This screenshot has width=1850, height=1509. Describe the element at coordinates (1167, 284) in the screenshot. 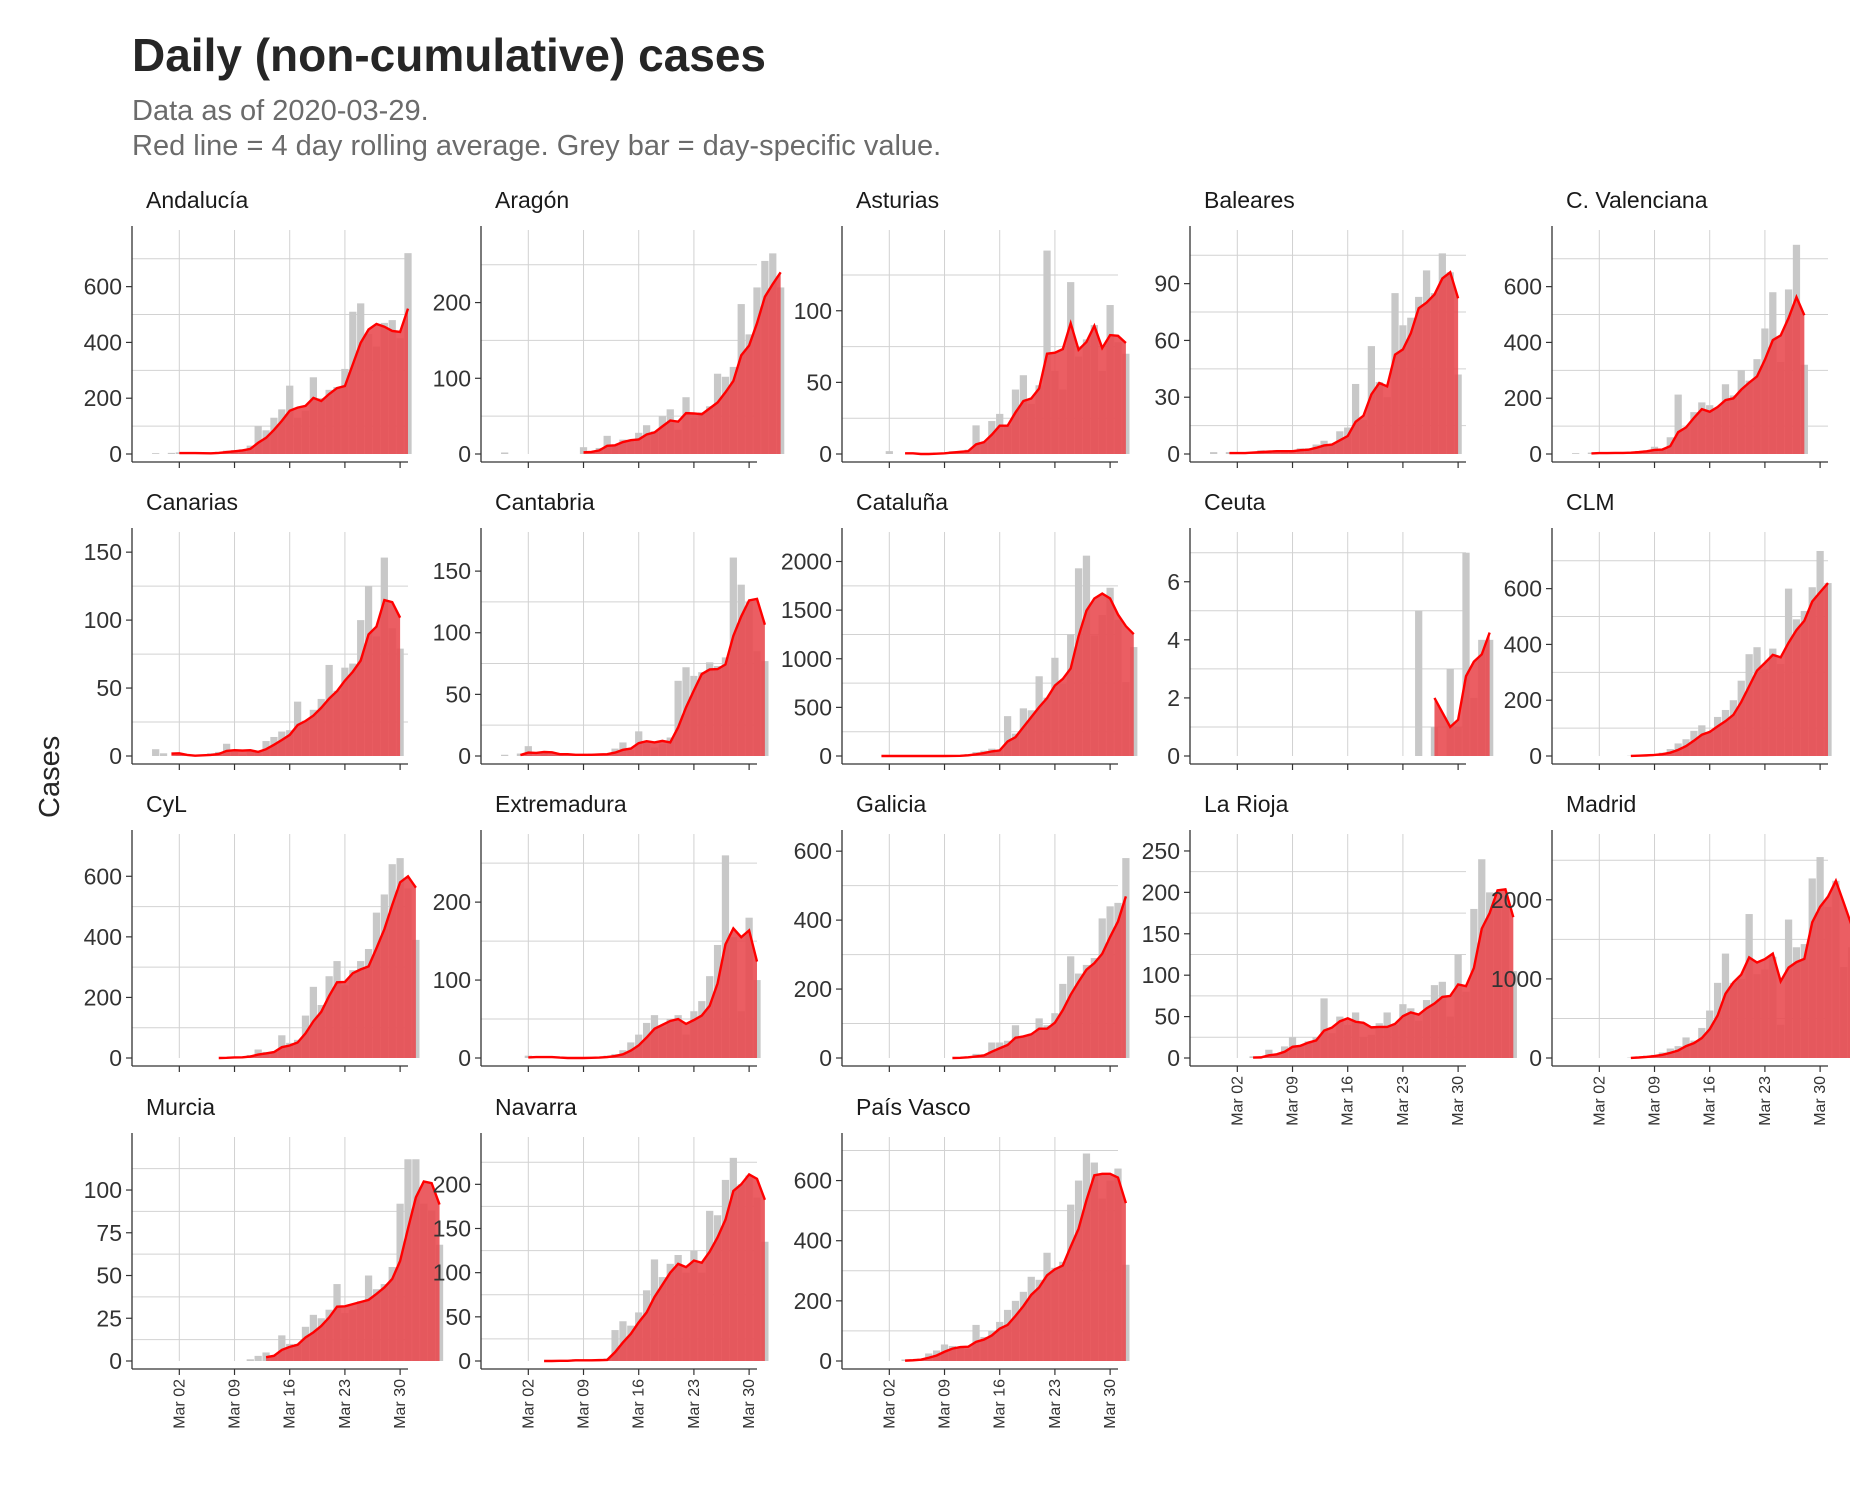

I see `y-tick-label: 90` at that location.